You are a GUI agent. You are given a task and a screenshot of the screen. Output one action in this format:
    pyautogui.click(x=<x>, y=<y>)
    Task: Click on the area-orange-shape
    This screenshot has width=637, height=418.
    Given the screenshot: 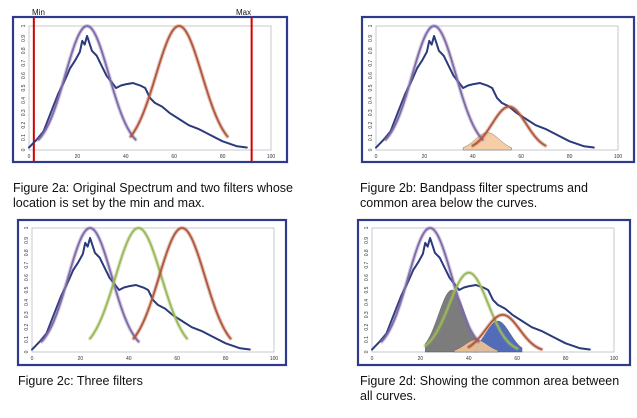 What is the action you would take?
    pyautogui.click(x=487, y=141)
    